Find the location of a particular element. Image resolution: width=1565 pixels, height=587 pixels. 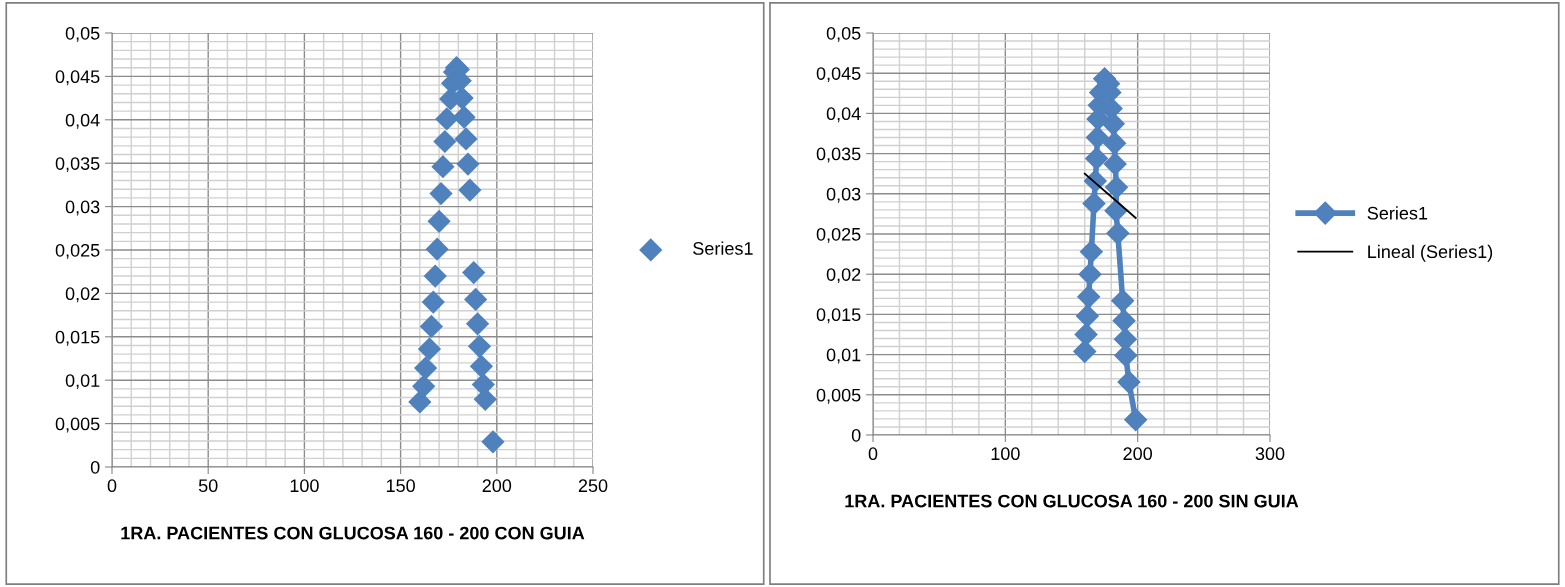

x-tick-label: 300 is located at coordinates (1270, 454).